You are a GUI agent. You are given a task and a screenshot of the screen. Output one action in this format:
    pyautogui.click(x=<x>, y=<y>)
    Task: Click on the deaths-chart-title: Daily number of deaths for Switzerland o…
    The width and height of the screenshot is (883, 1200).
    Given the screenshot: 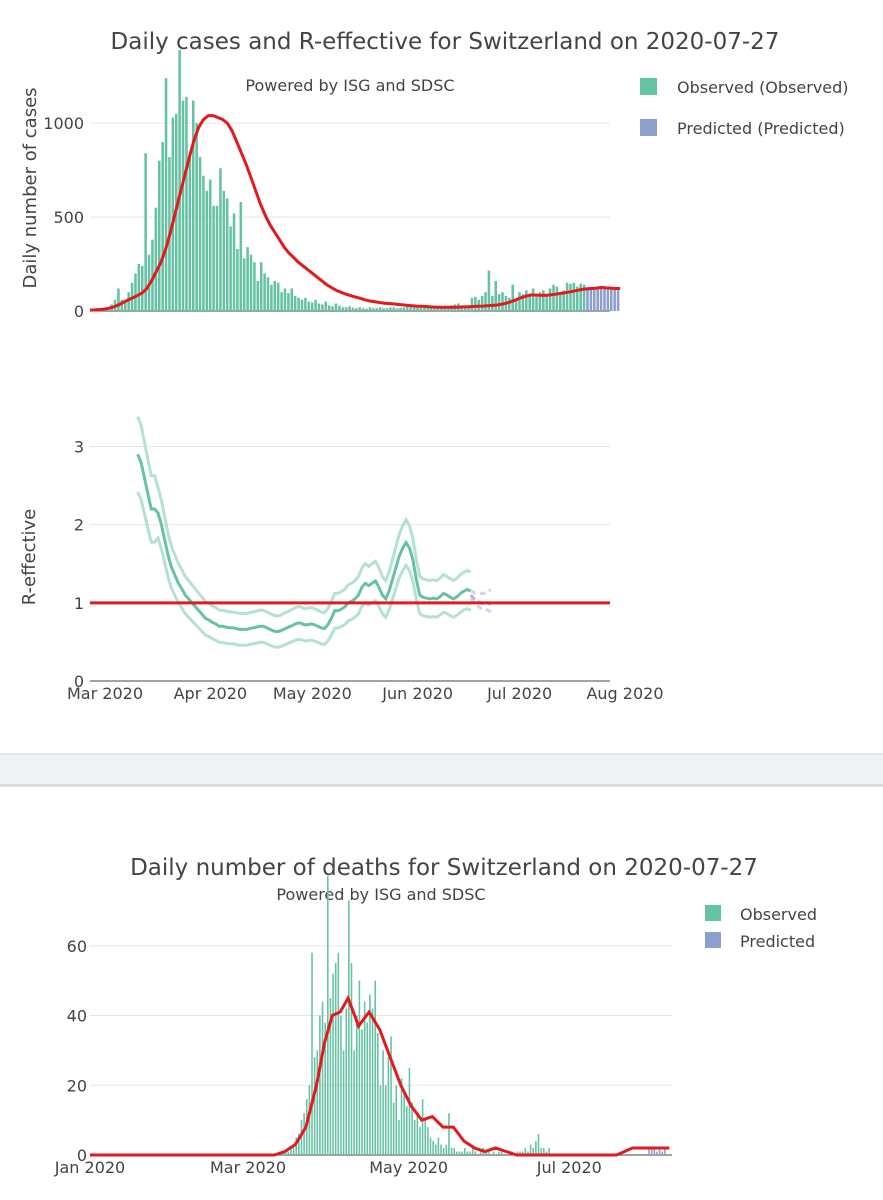 What is the action you would take?
    pyautogui.click(x=444, y=868)
    